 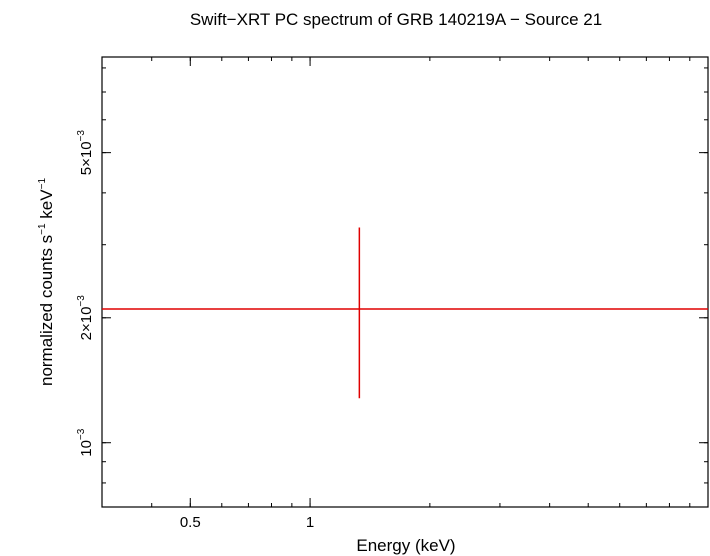 What do you see at coordinates (190, 522) in the screenshot?
I see `x-tick-label: 0.5` at bounding box center [190, 522].